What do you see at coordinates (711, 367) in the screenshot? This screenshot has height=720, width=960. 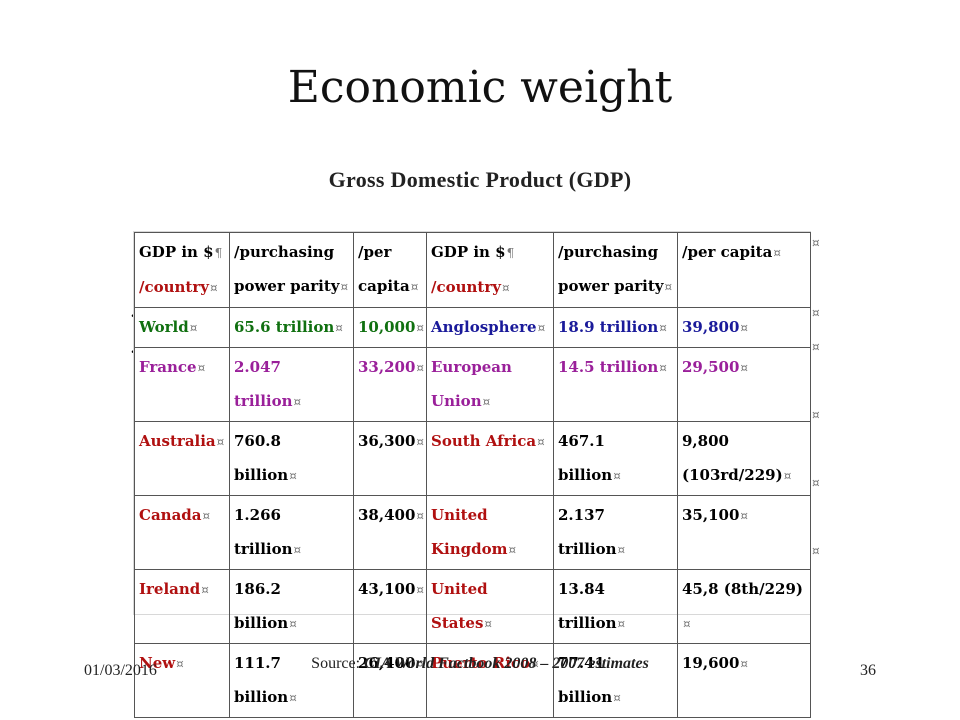 I see `cell-value: 29,500` at bounding box center [711, 367].